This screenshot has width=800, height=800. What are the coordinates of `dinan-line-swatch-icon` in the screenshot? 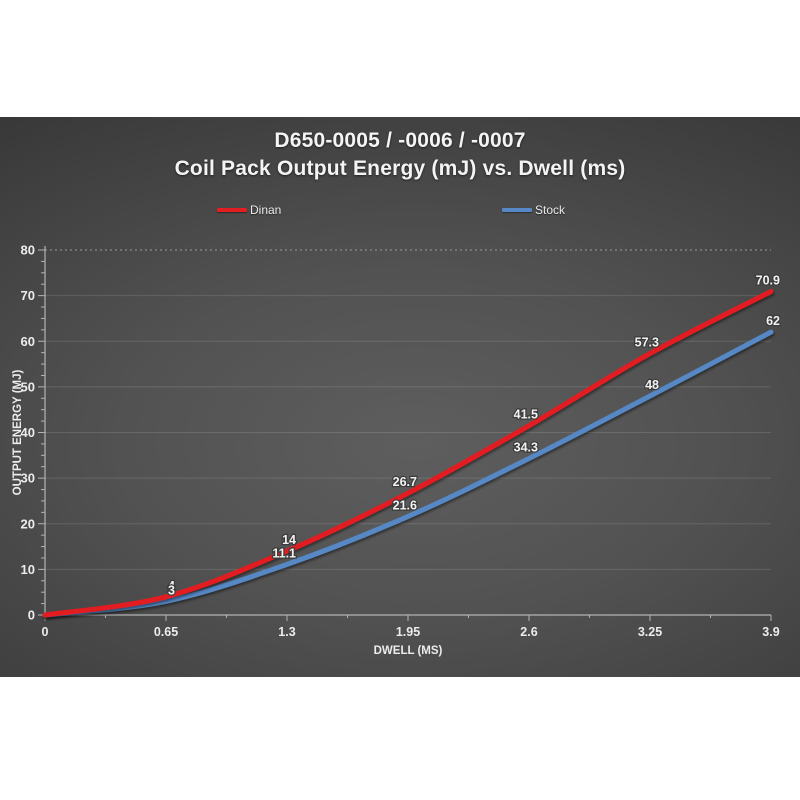 It's located at (232, 210).